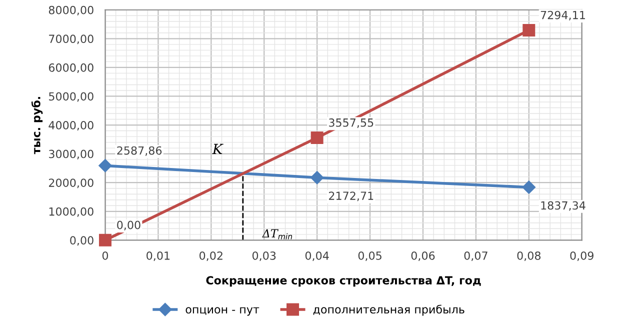 The height and width of the screenshot is (329, 619). What do you see at coordinates (139, 151) in the screenshot?
I see `data-label: 2587,86` at bounding box center [139, 151].